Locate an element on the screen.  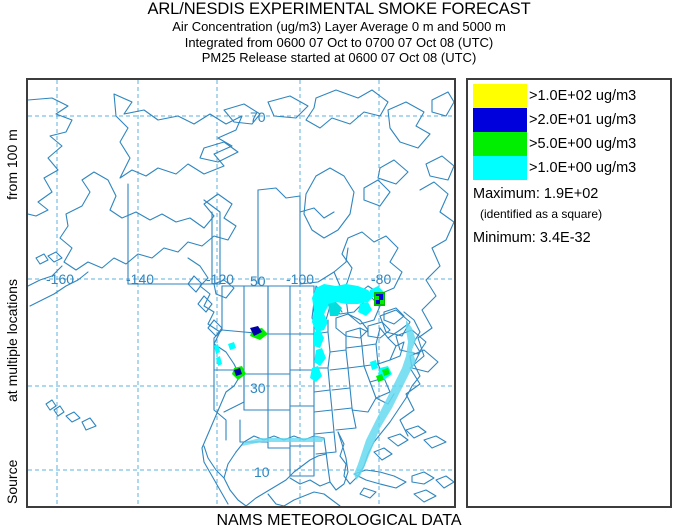
legend-row-4: >1.0E+00 ug/m3 is located at coordinates (571, 168).